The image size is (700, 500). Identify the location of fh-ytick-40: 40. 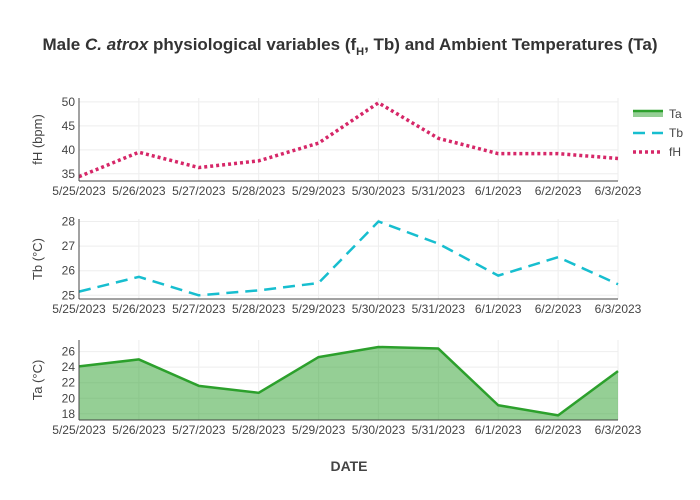
(69, 150).